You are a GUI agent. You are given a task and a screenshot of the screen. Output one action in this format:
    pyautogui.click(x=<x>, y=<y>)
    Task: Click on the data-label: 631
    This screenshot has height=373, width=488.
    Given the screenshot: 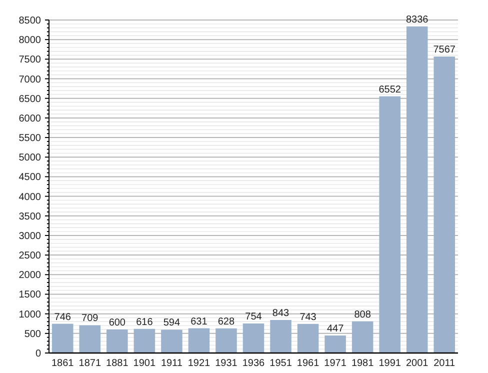 What is the action you would take?
    pyautogui.click(x=199, y=322)
    